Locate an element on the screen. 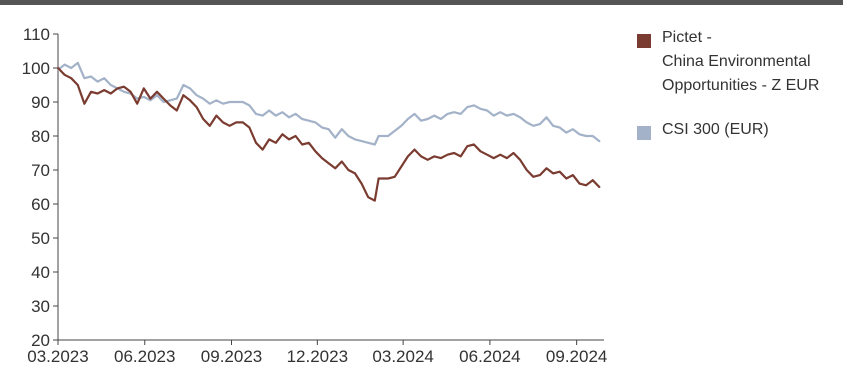 The height and width of the screenshot is (374, 843). y-tick-label: 100 is located at coordinates (36, 68).